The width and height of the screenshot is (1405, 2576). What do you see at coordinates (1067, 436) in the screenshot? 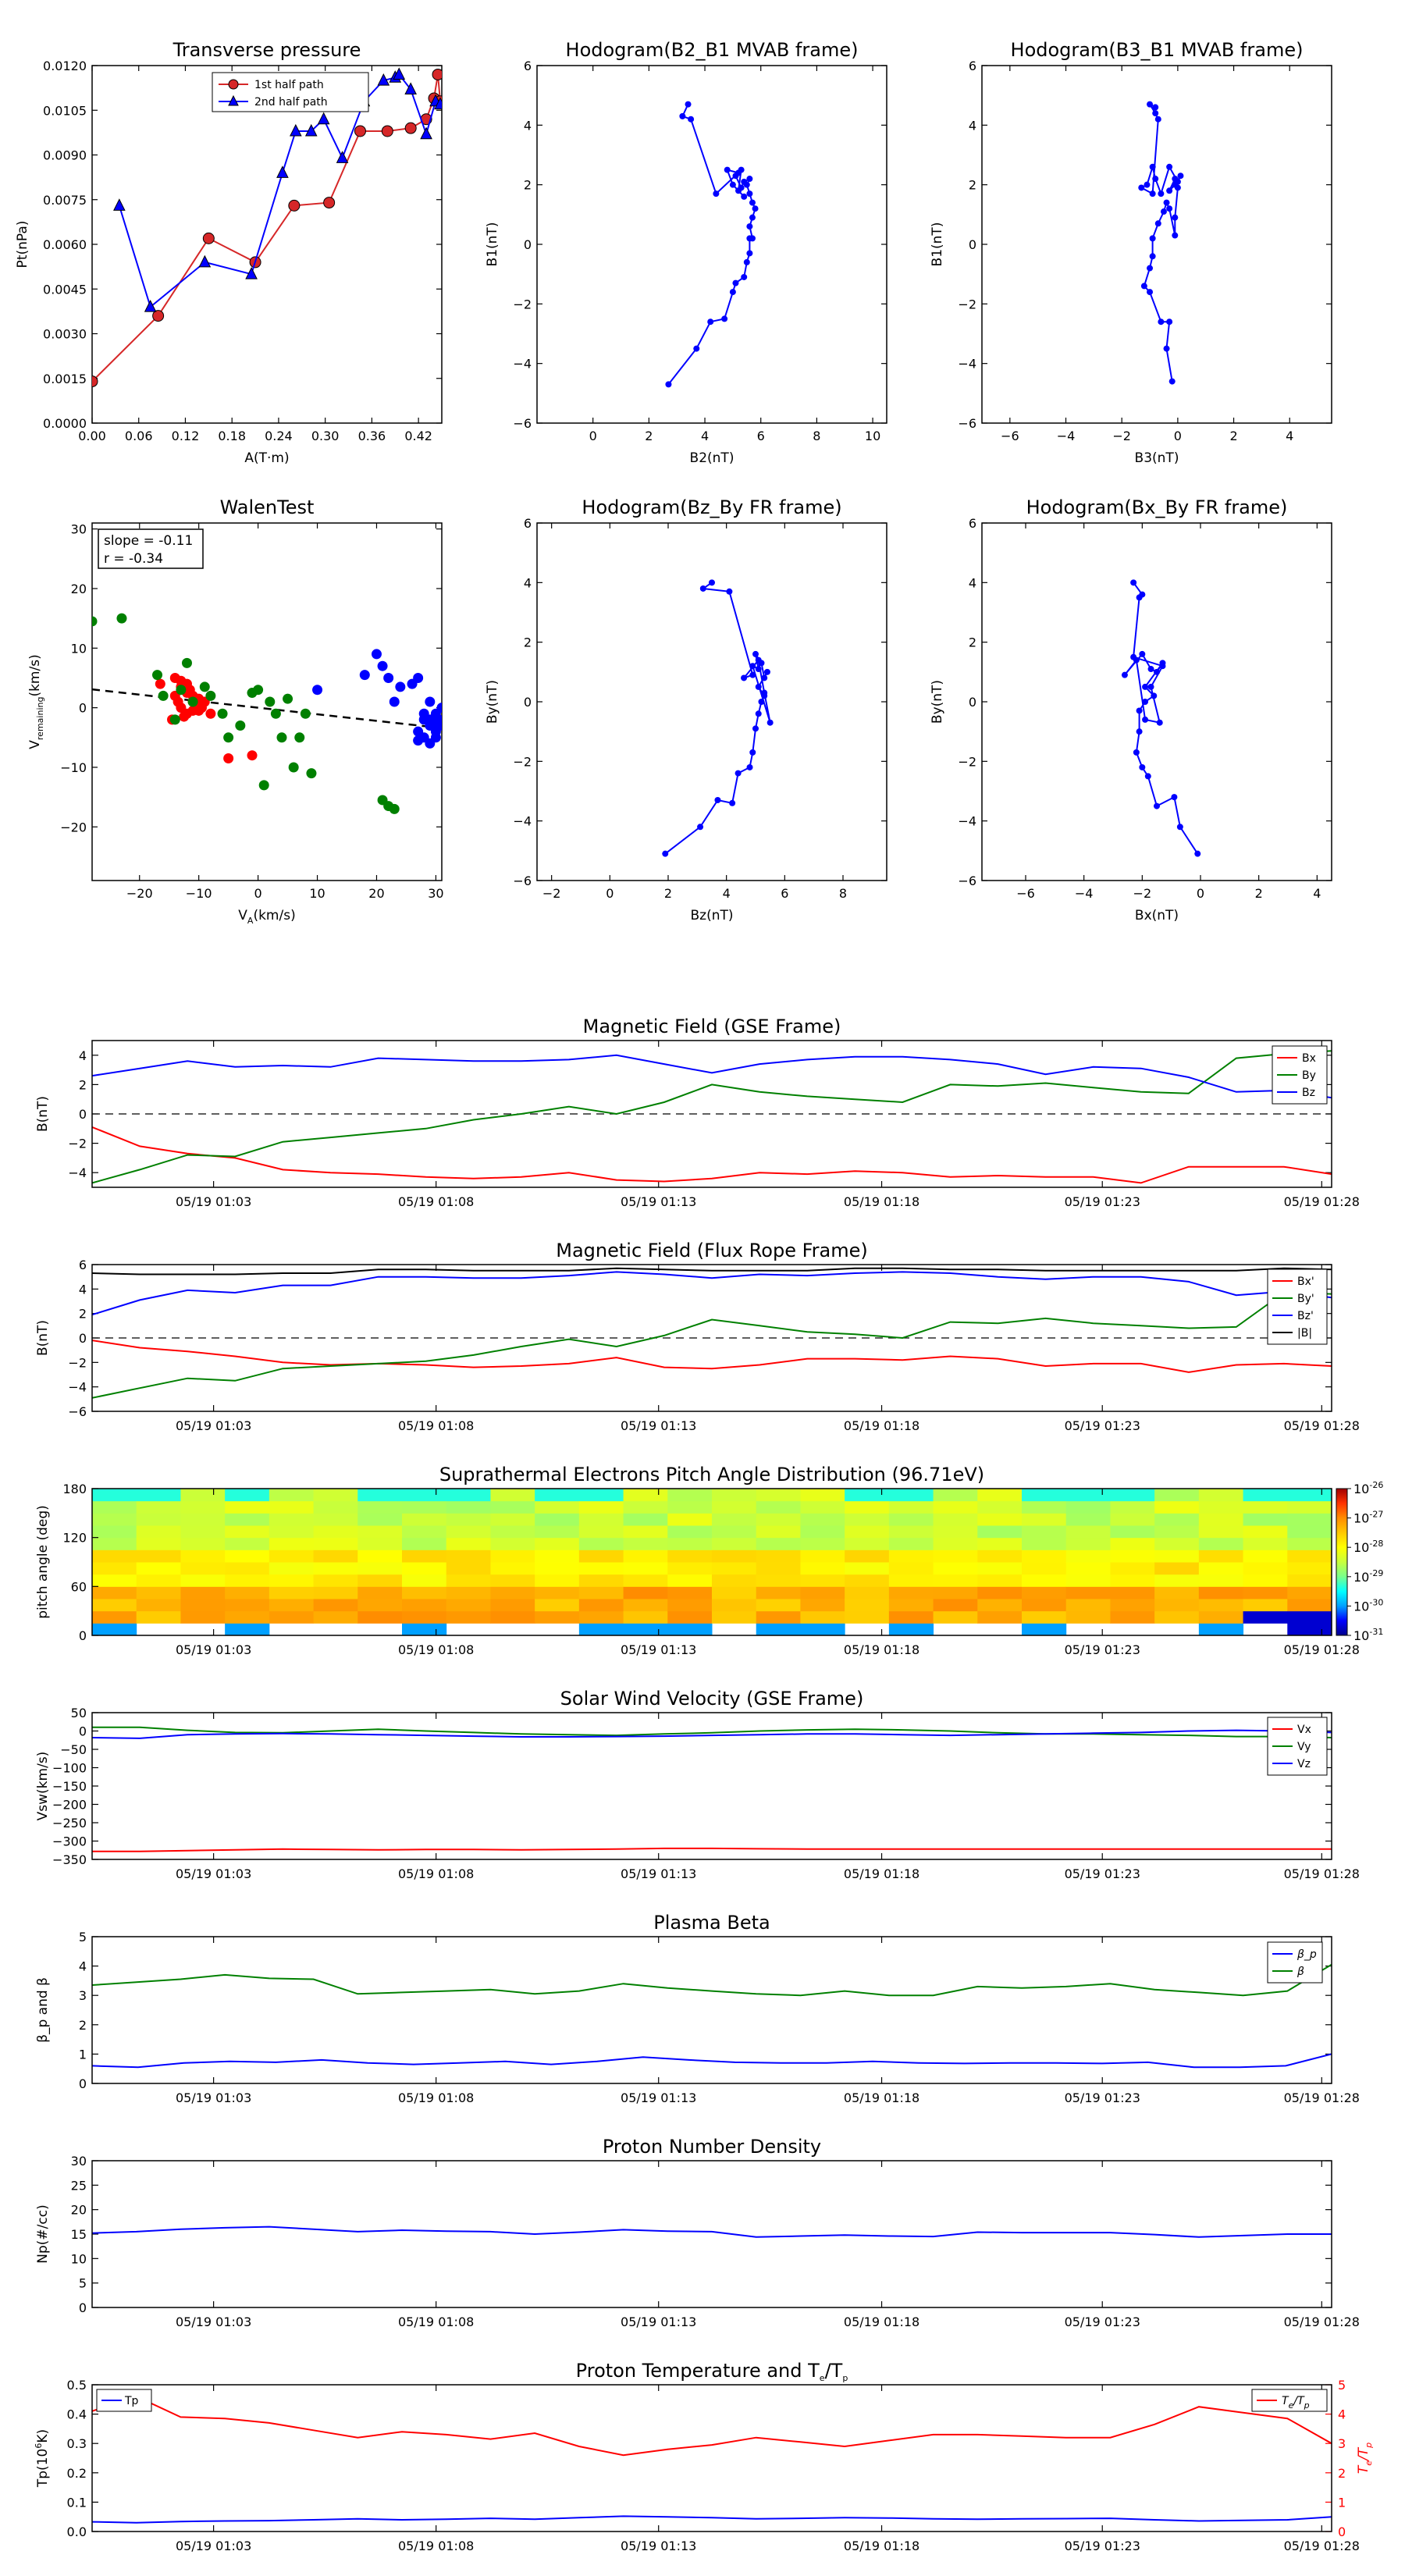
I see `x-tick-label: −4` at bounding box center [1067, 436].